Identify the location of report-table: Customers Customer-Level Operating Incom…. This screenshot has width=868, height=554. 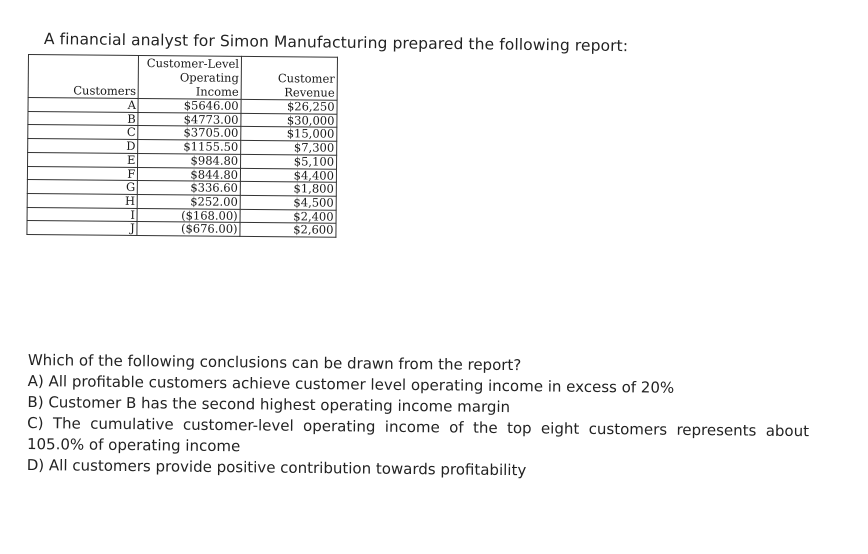
(182, 146).